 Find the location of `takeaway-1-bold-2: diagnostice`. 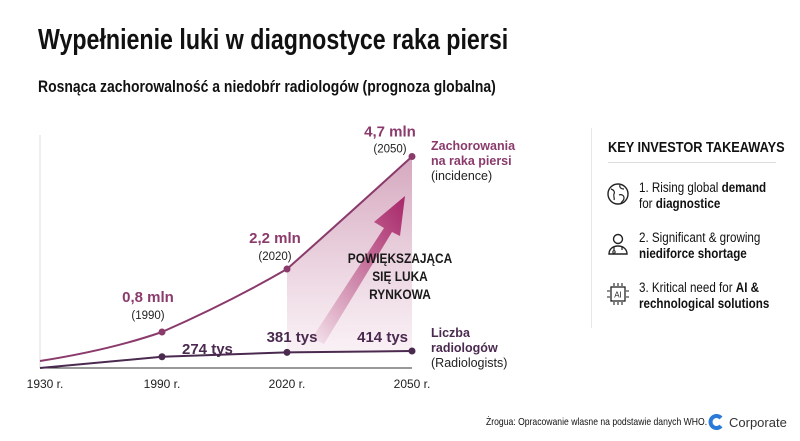

takeaway-1-bold-2: diagnostice is located at coordinates (688, 203).